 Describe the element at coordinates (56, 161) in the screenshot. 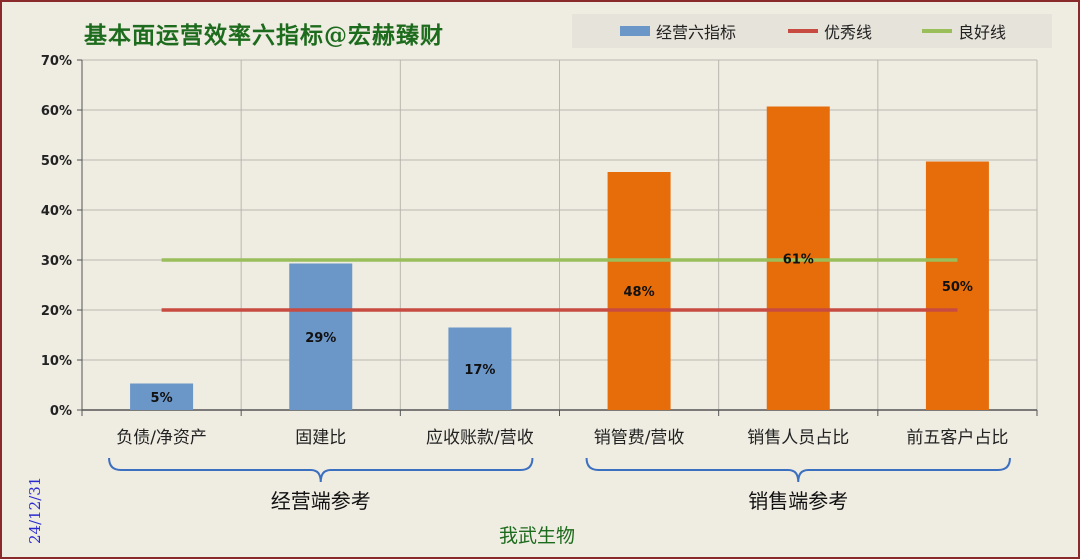

I see `y-tick-label: 50%` at that location.